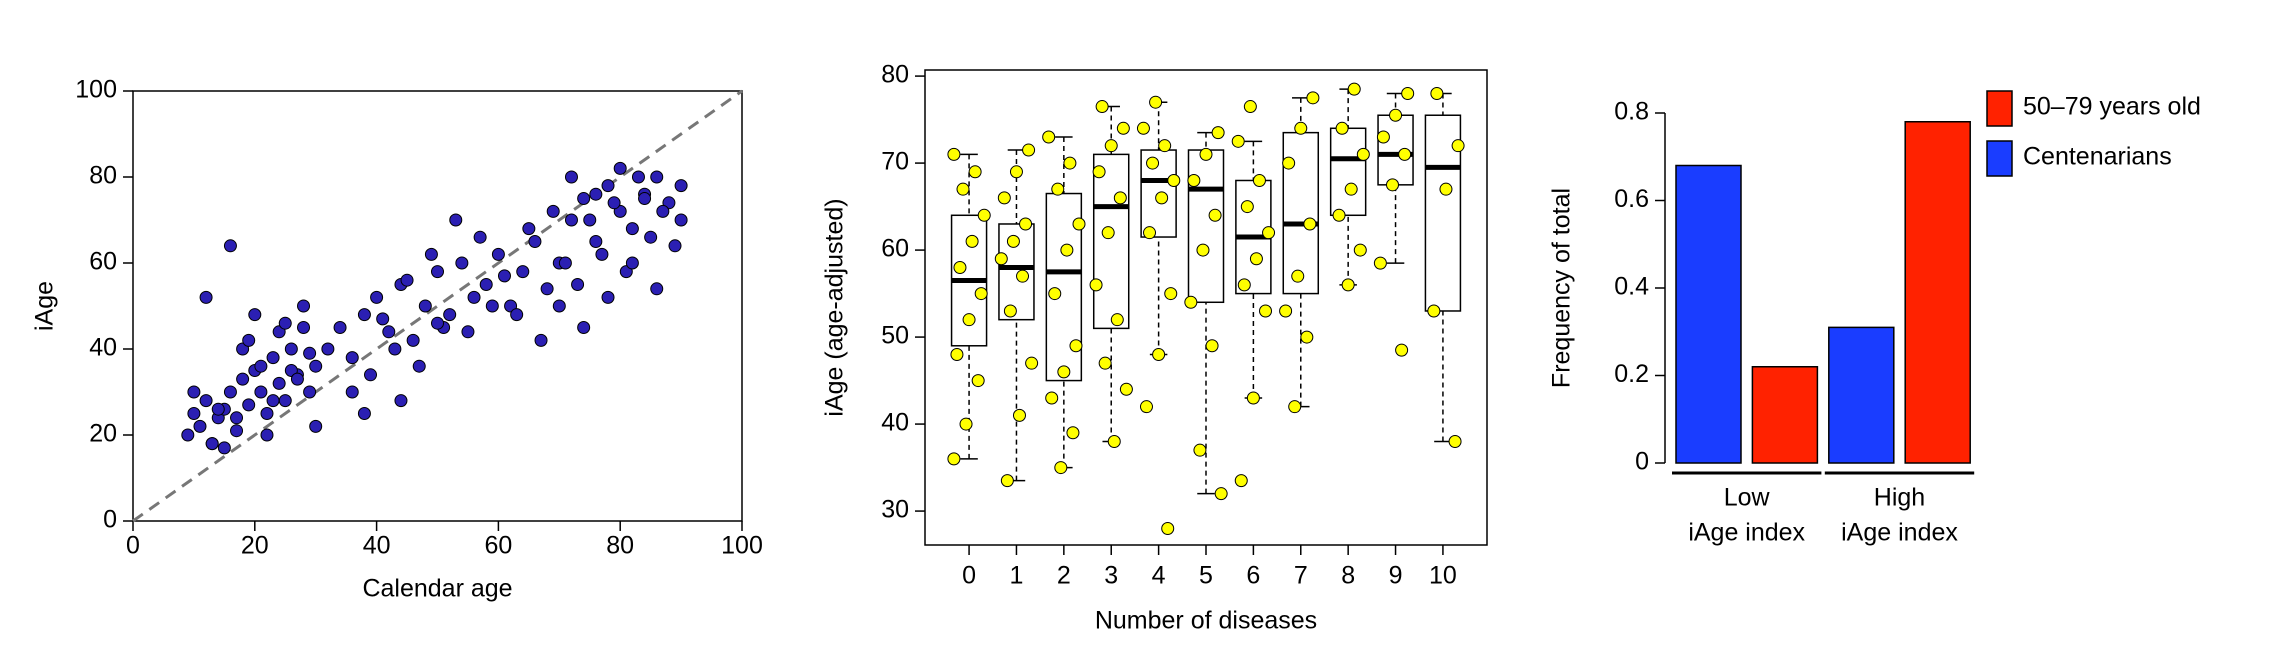 This screenshot has height=668, width=2284. I want to click on x-tick-label: 5, so click(1206, 576).